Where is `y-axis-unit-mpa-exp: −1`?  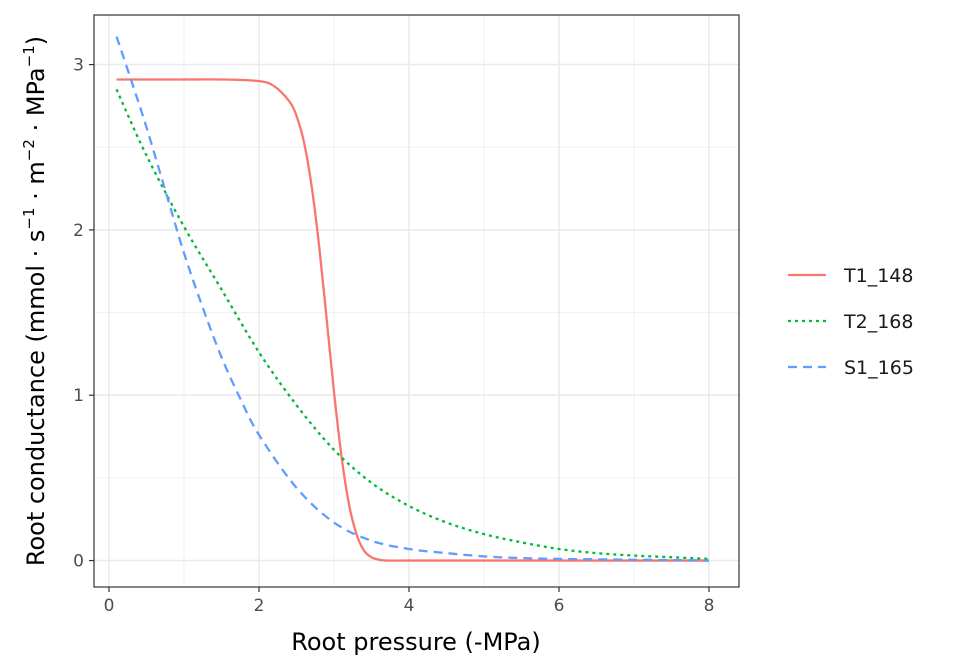
y-axis-unit-mpa-exp: −1 is located at coordinates (29, 56).